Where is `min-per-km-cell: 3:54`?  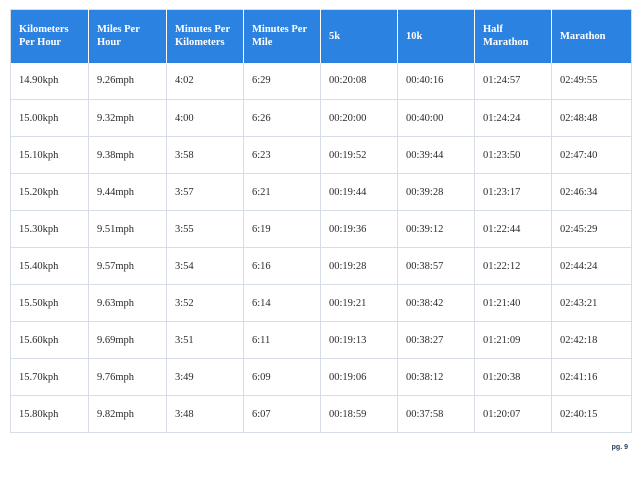 min-per-km-cell: 3:54 is located at coordinates (205, 266).